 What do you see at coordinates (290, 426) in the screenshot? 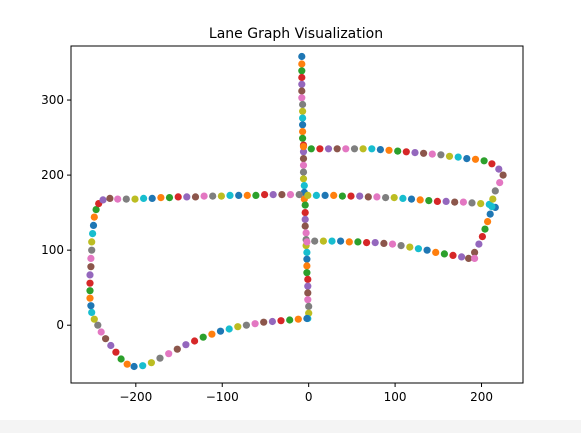
I see `window-bottom-strip` at bounding box center [290, 426].